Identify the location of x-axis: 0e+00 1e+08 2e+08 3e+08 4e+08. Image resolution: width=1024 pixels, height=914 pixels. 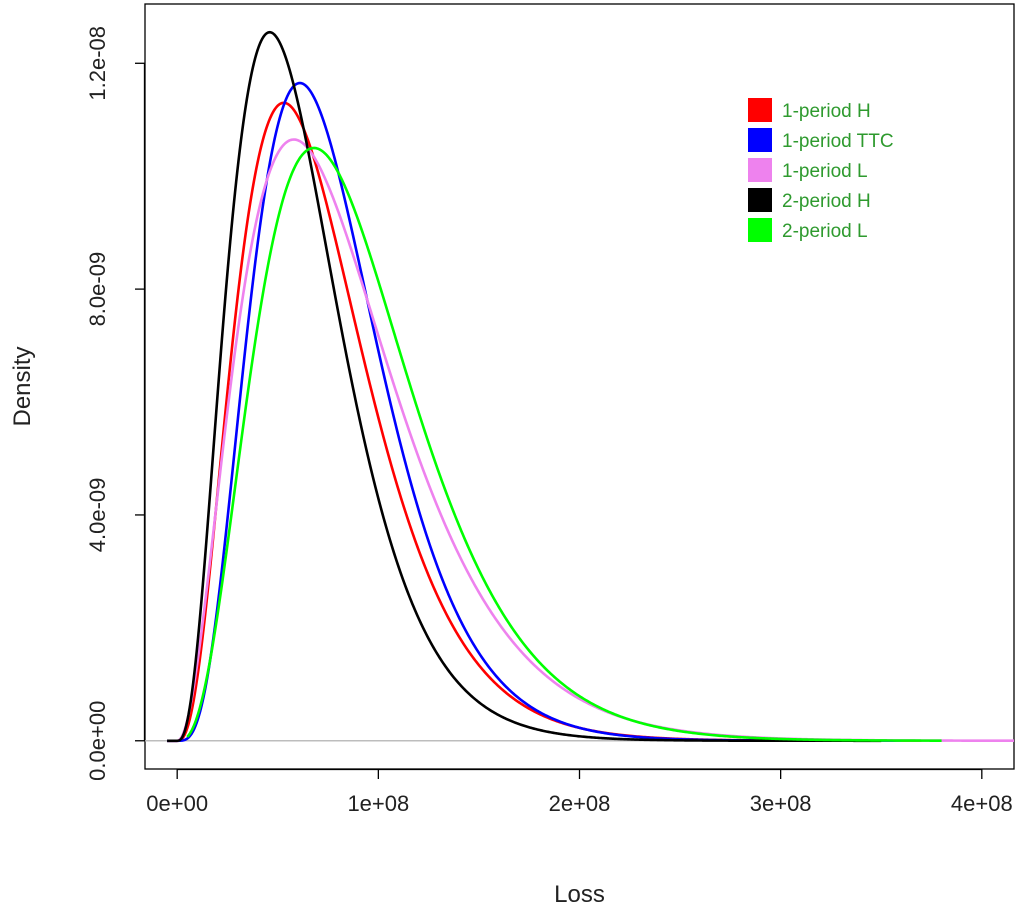
(579, 792).